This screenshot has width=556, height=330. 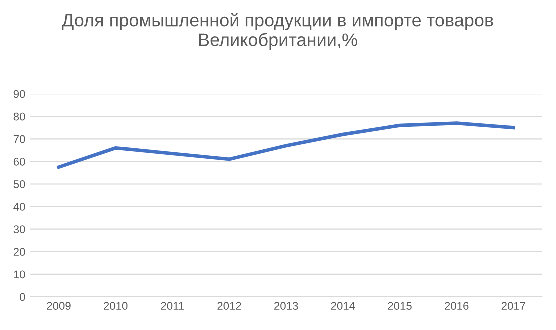 What do you see at coordinates (116, 306) in the screenshot?
I see `x-tick-label: 2010` at bounding box center [116, 306].